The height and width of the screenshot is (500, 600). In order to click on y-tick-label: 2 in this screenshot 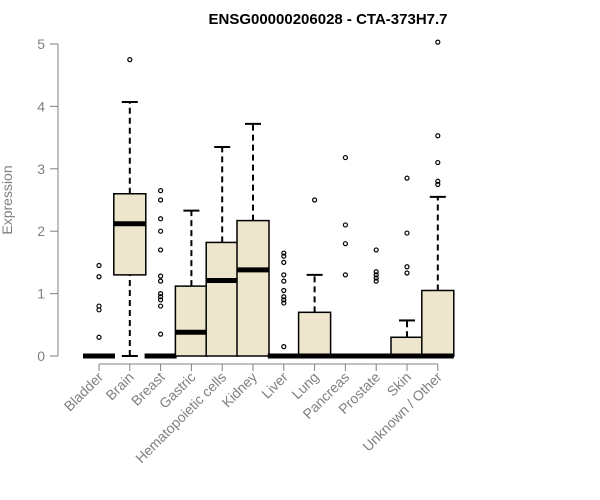, I will do `click(41, 231)`.